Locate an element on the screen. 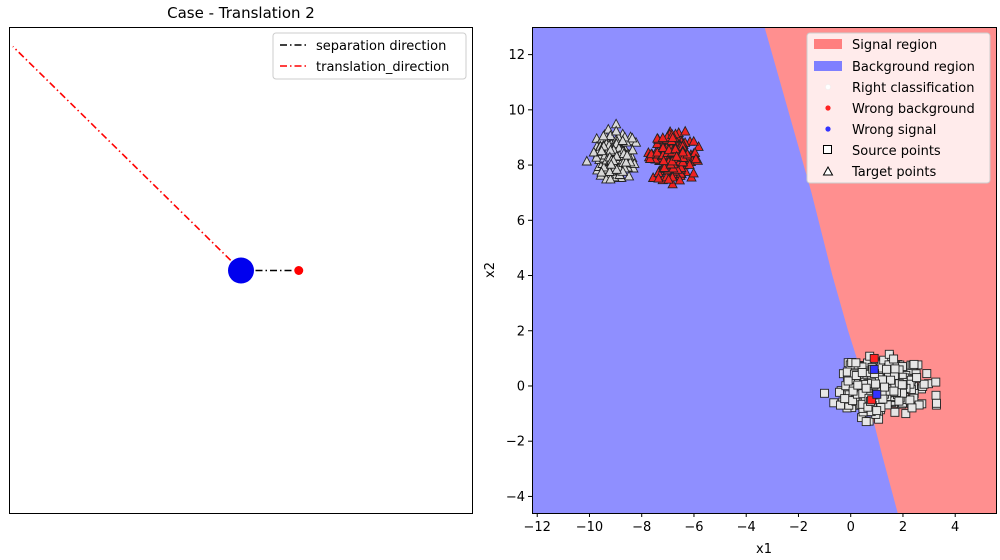 This screenshot has width=1000, height=560. y-tick-label: 4 is located at coordinates (521, 276).